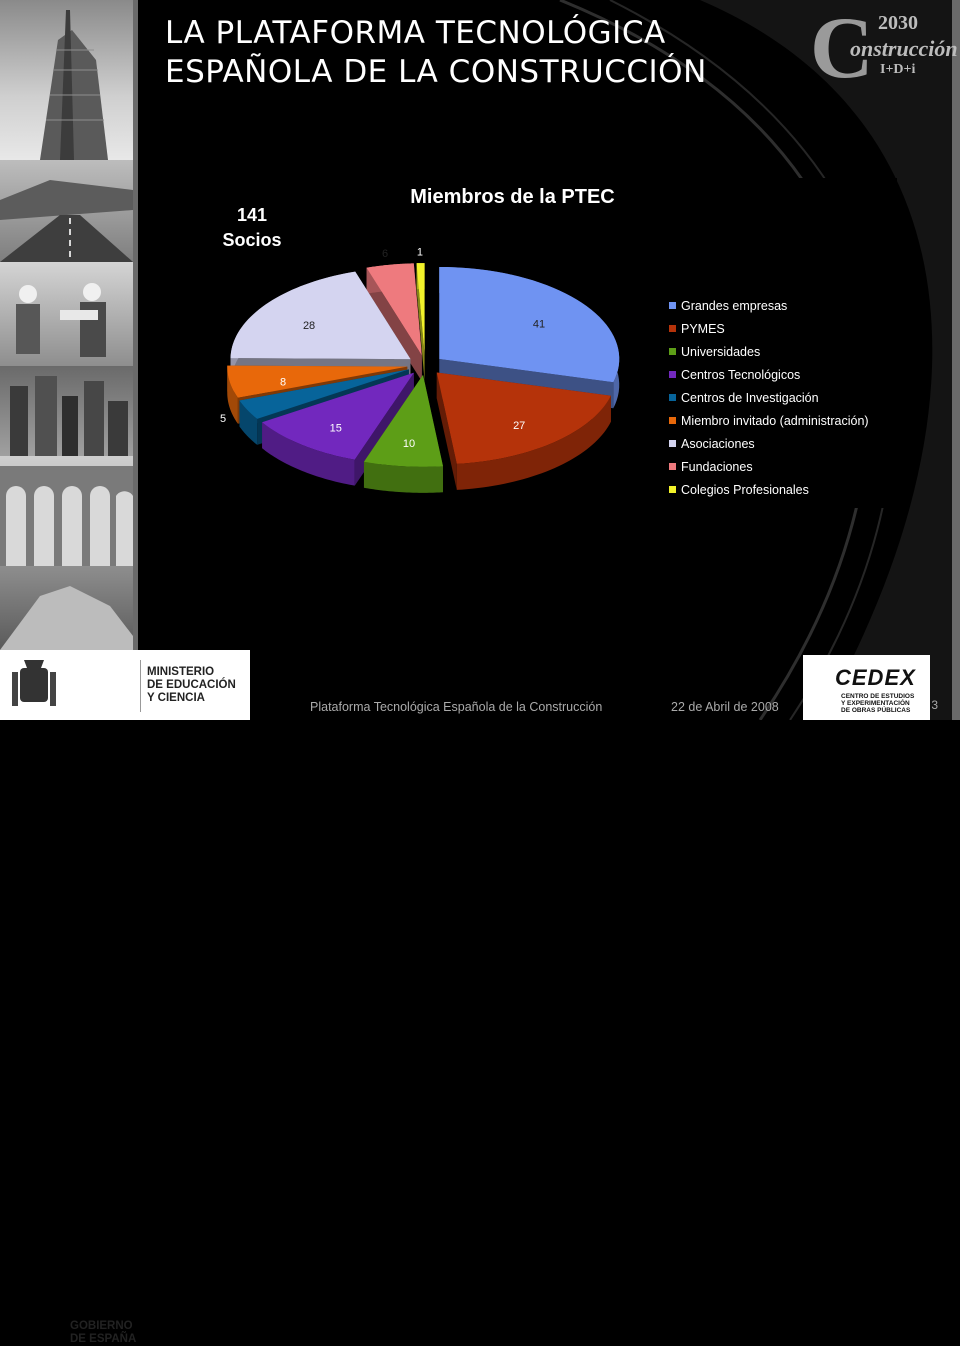 The width and height of the screenshot is (960, 1346). I want to click on city-photo, so click(66, 411).